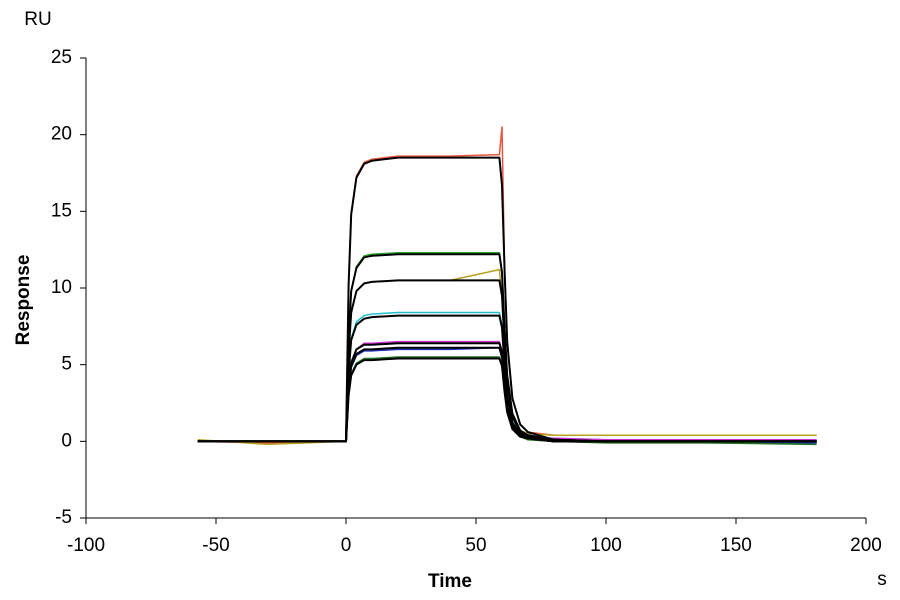  I want to click on y-tick-label: 5, so click(66, 364).